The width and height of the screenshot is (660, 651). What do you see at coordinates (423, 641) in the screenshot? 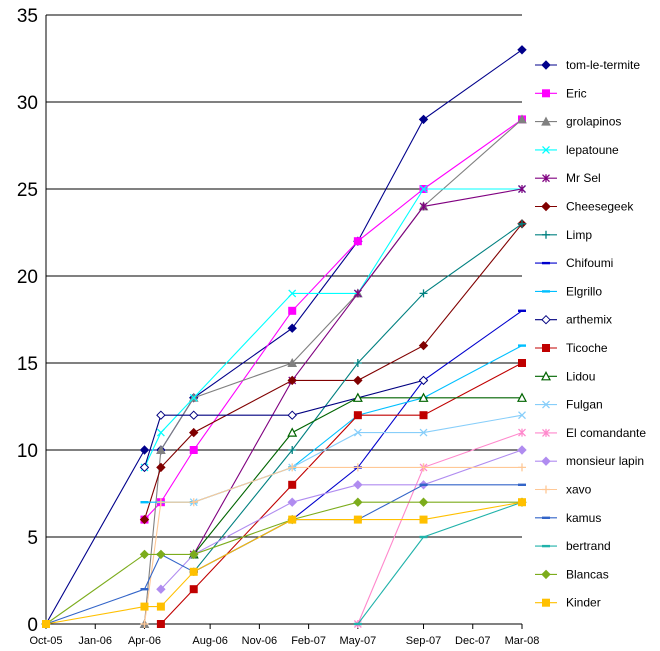
I see `x-tick-label: Sep-07` at bounding box center [423, 641].